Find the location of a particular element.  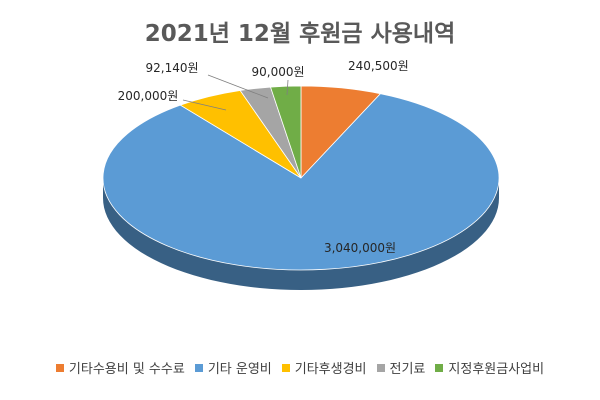

legend-label-4: 지정후원금사업비 is located at coordinates (496, 369).